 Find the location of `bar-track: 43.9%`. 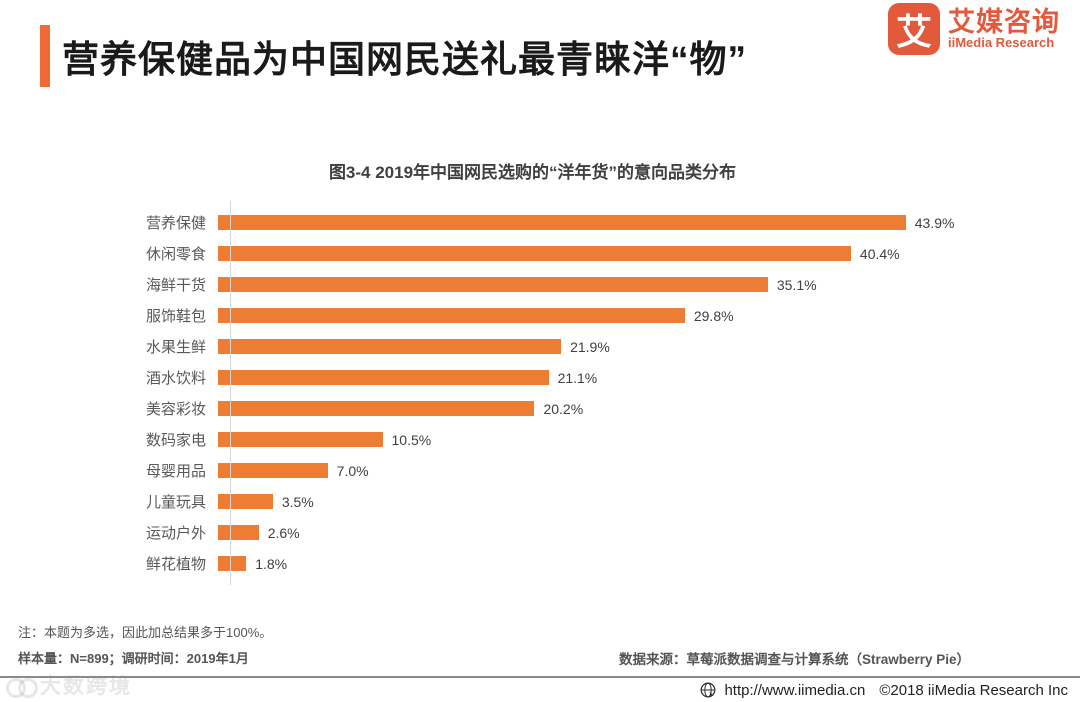

bar-track: 43.9% is located at coordinates (586, 223).